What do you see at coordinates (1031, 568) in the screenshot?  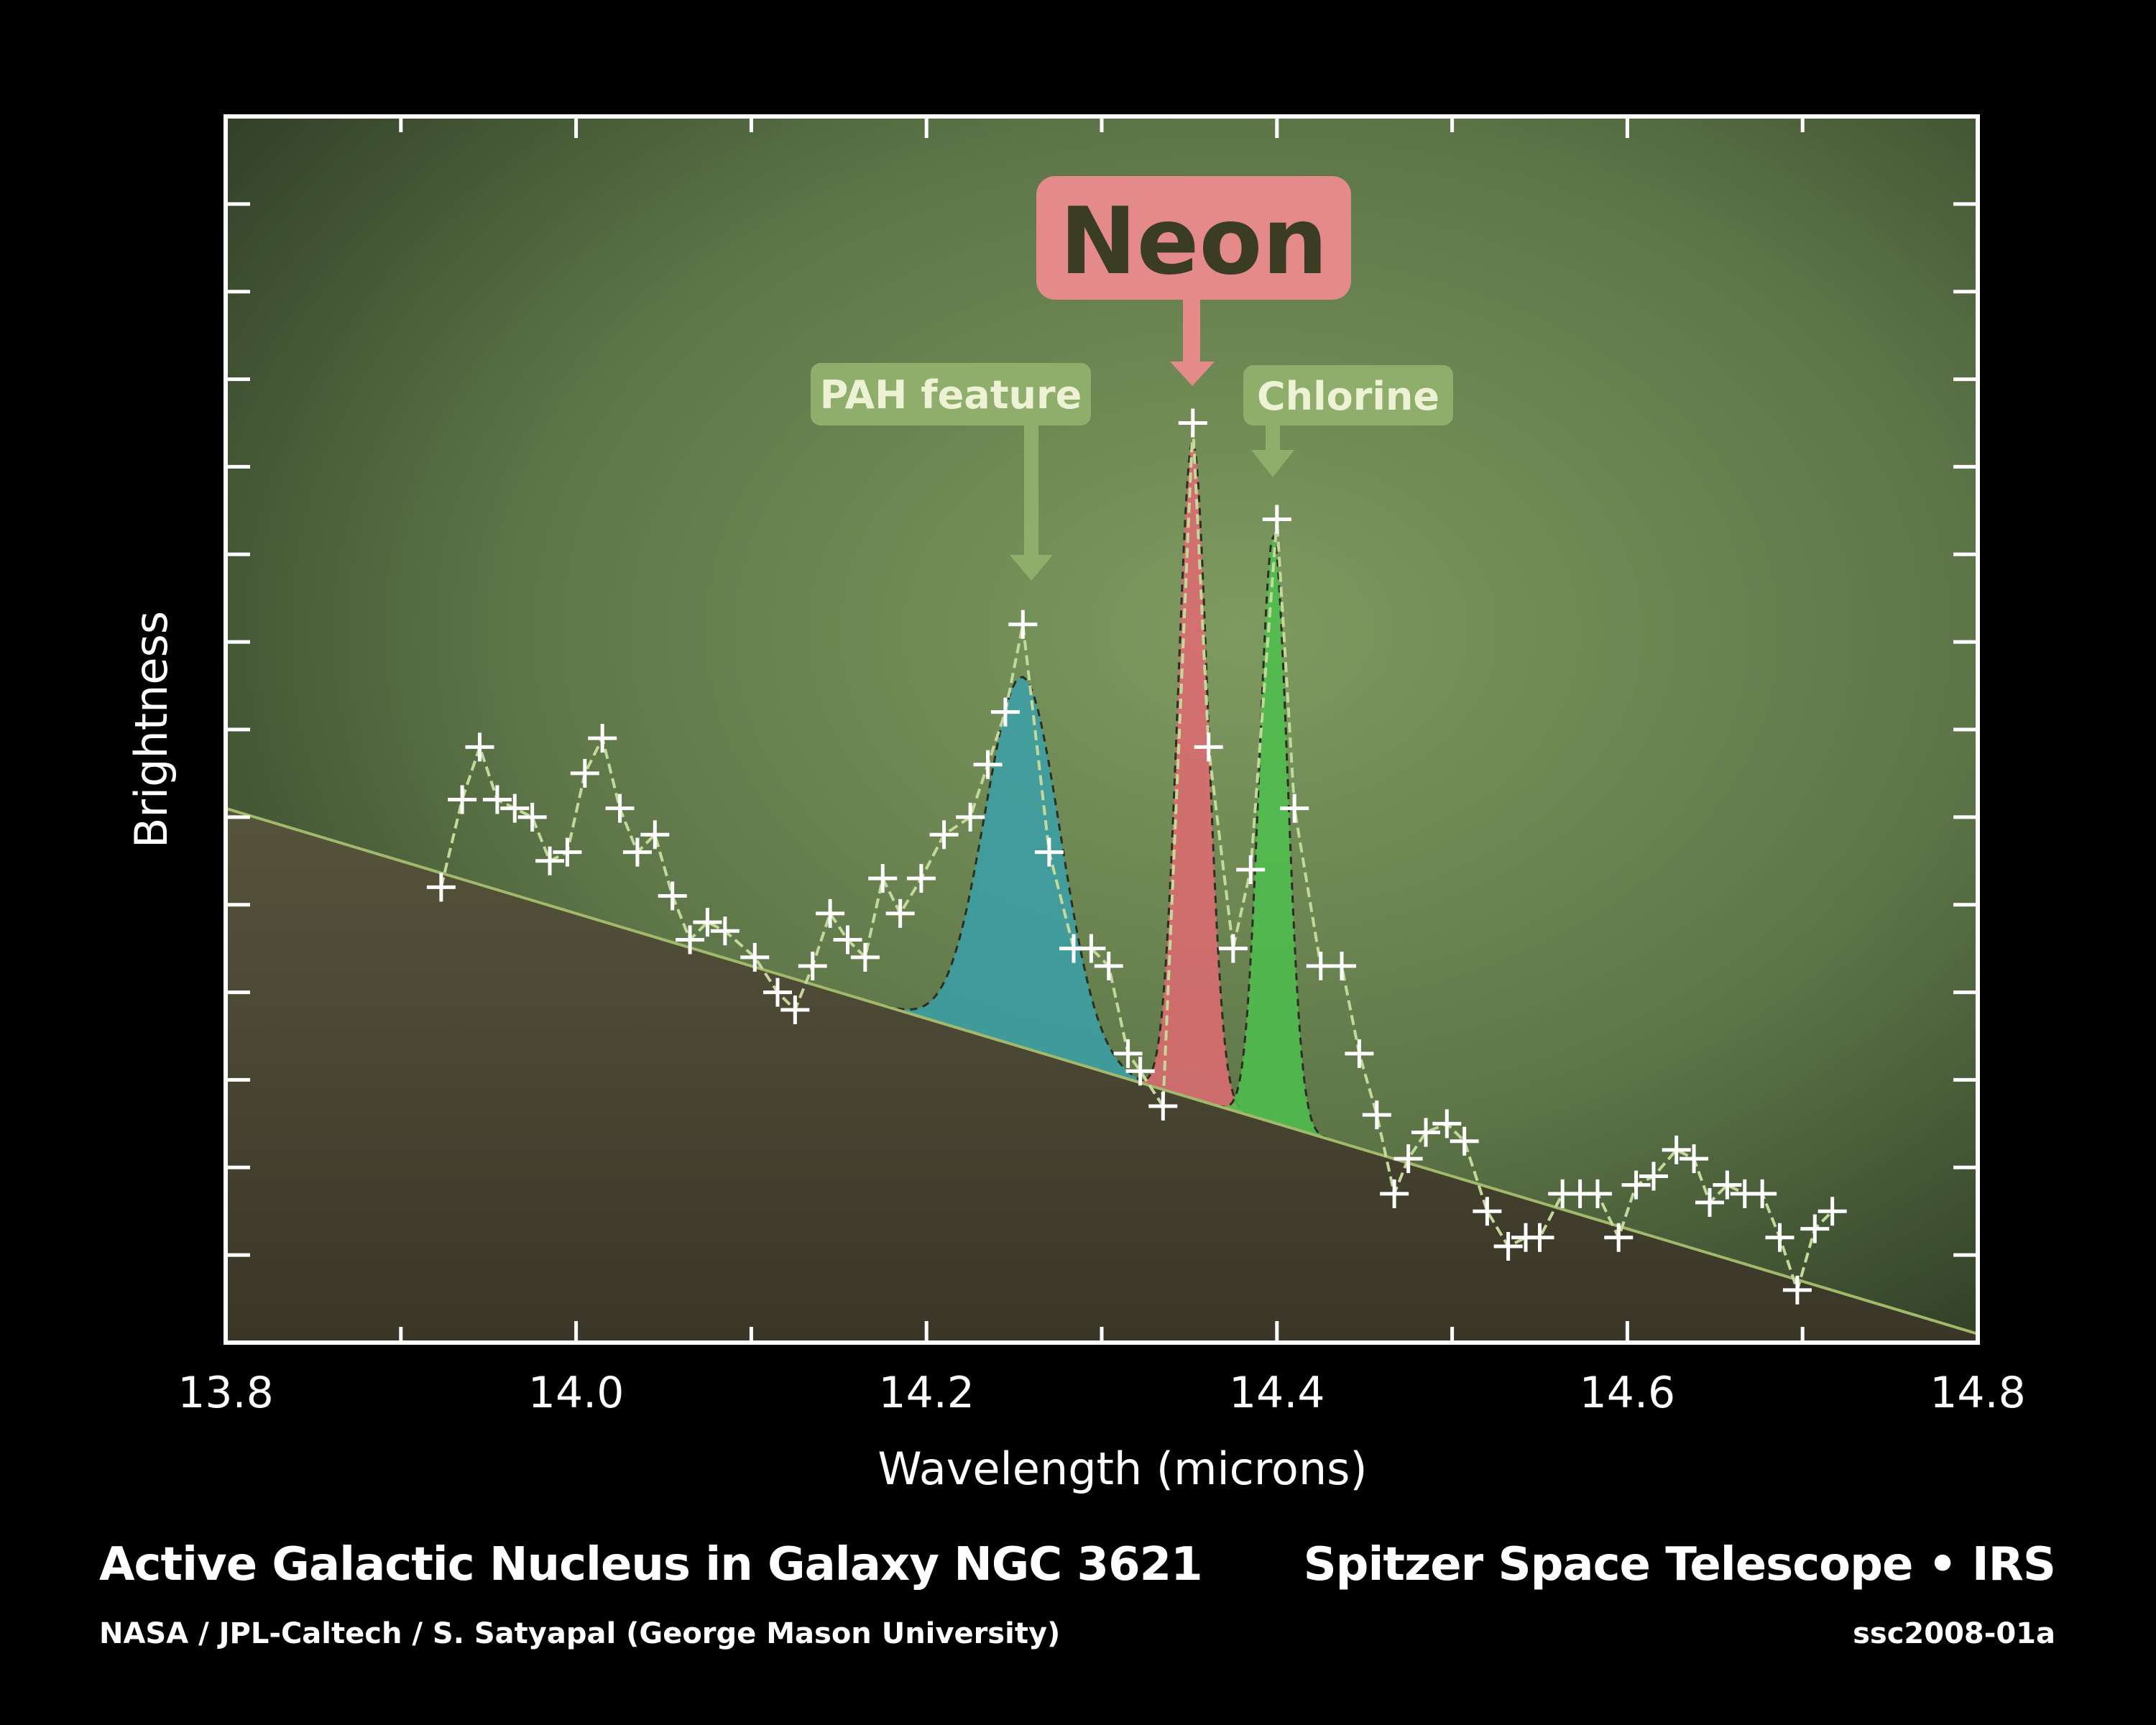 I see `pah-arrow-head` at bounding box center [1031, 568].